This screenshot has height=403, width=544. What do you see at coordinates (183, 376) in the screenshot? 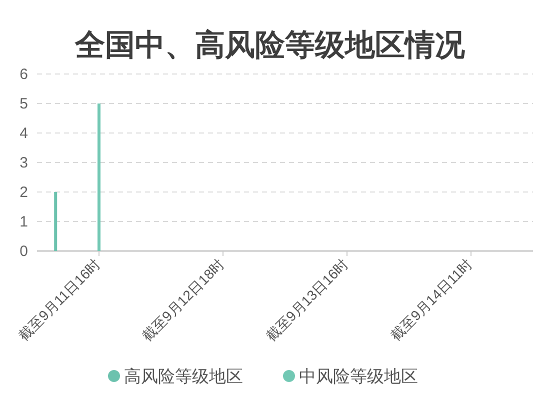
I see `legend-label: 高风险等级地区` at bounding box center [183, 376].